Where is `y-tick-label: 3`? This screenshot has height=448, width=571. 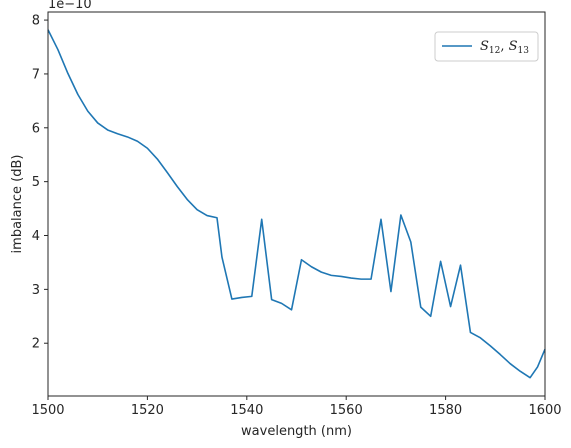 y-tick-label: 3 is located at coordinates (36, 290).